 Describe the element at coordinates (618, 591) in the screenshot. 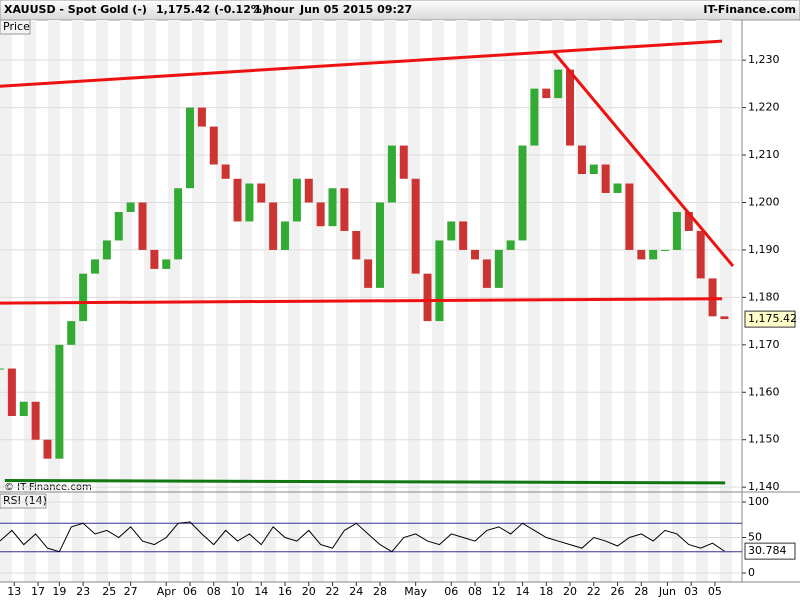

I see `x-tick-label: 26` at that location.